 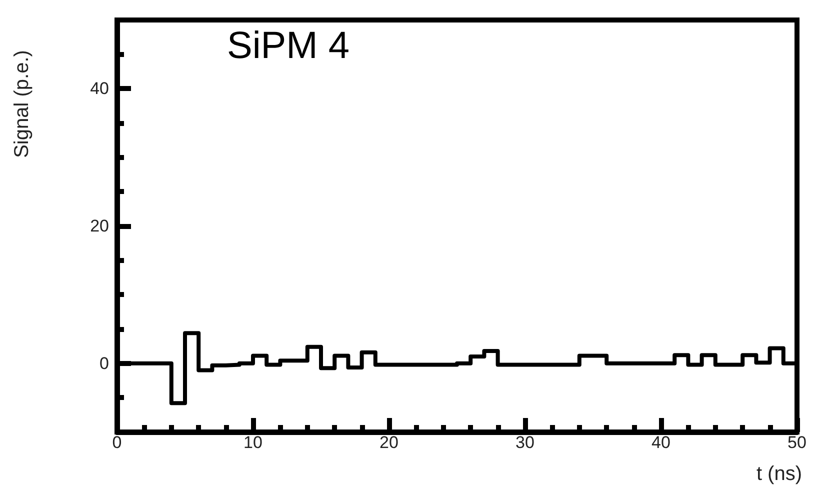 What do you see at coordinates (779, 474) in the screenshot?
I see `x-axis-title: t (ns)` at bounding box center [779, 474].